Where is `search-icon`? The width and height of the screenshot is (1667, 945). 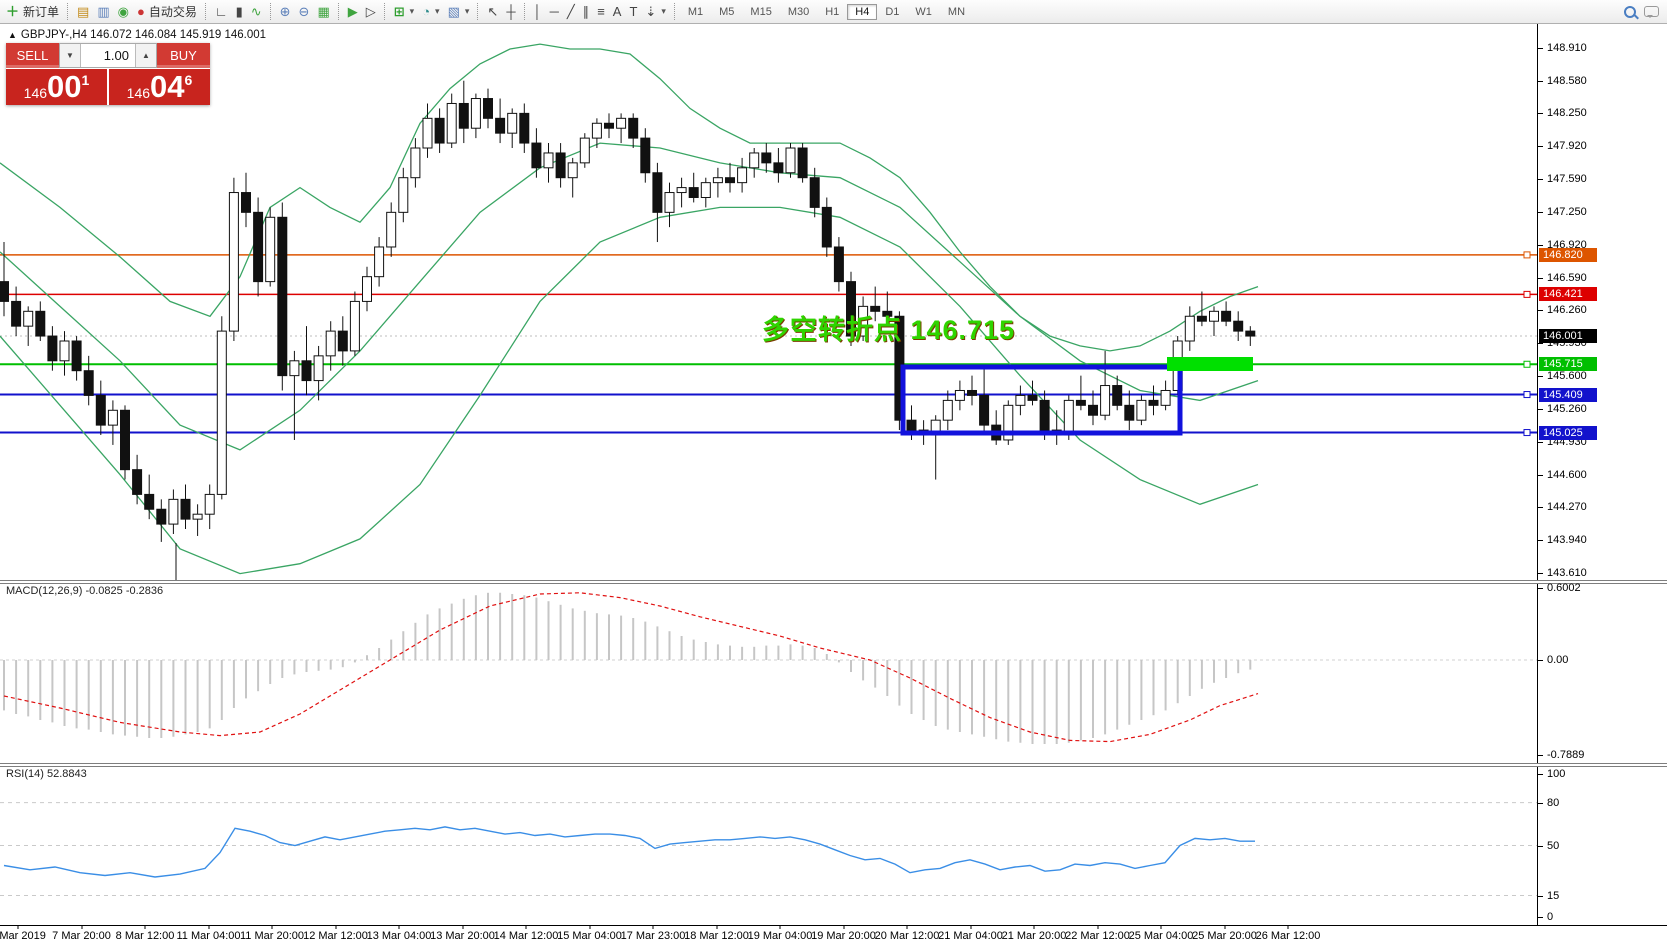
search-icon is located at coordinates (1630, 11).